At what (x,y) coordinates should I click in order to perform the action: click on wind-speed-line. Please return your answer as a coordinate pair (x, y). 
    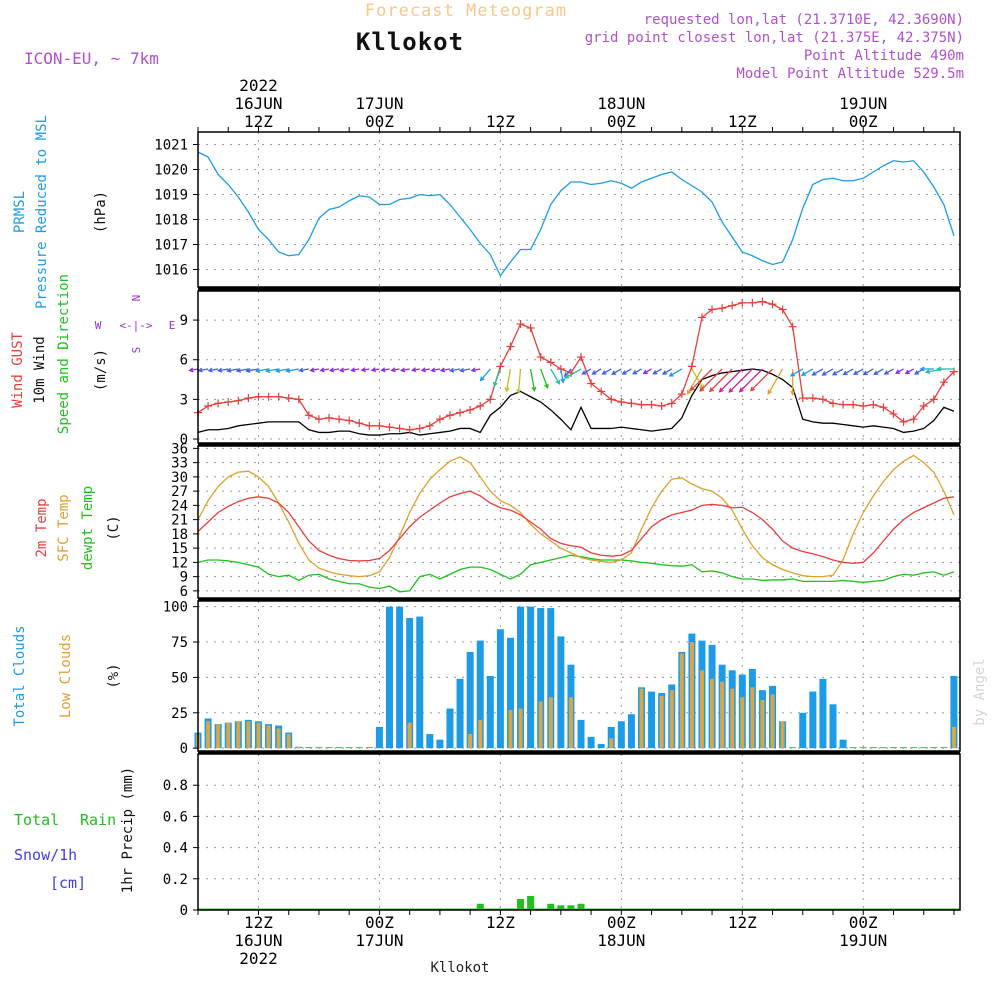
    Looking at the image, I should click on (576, 402).